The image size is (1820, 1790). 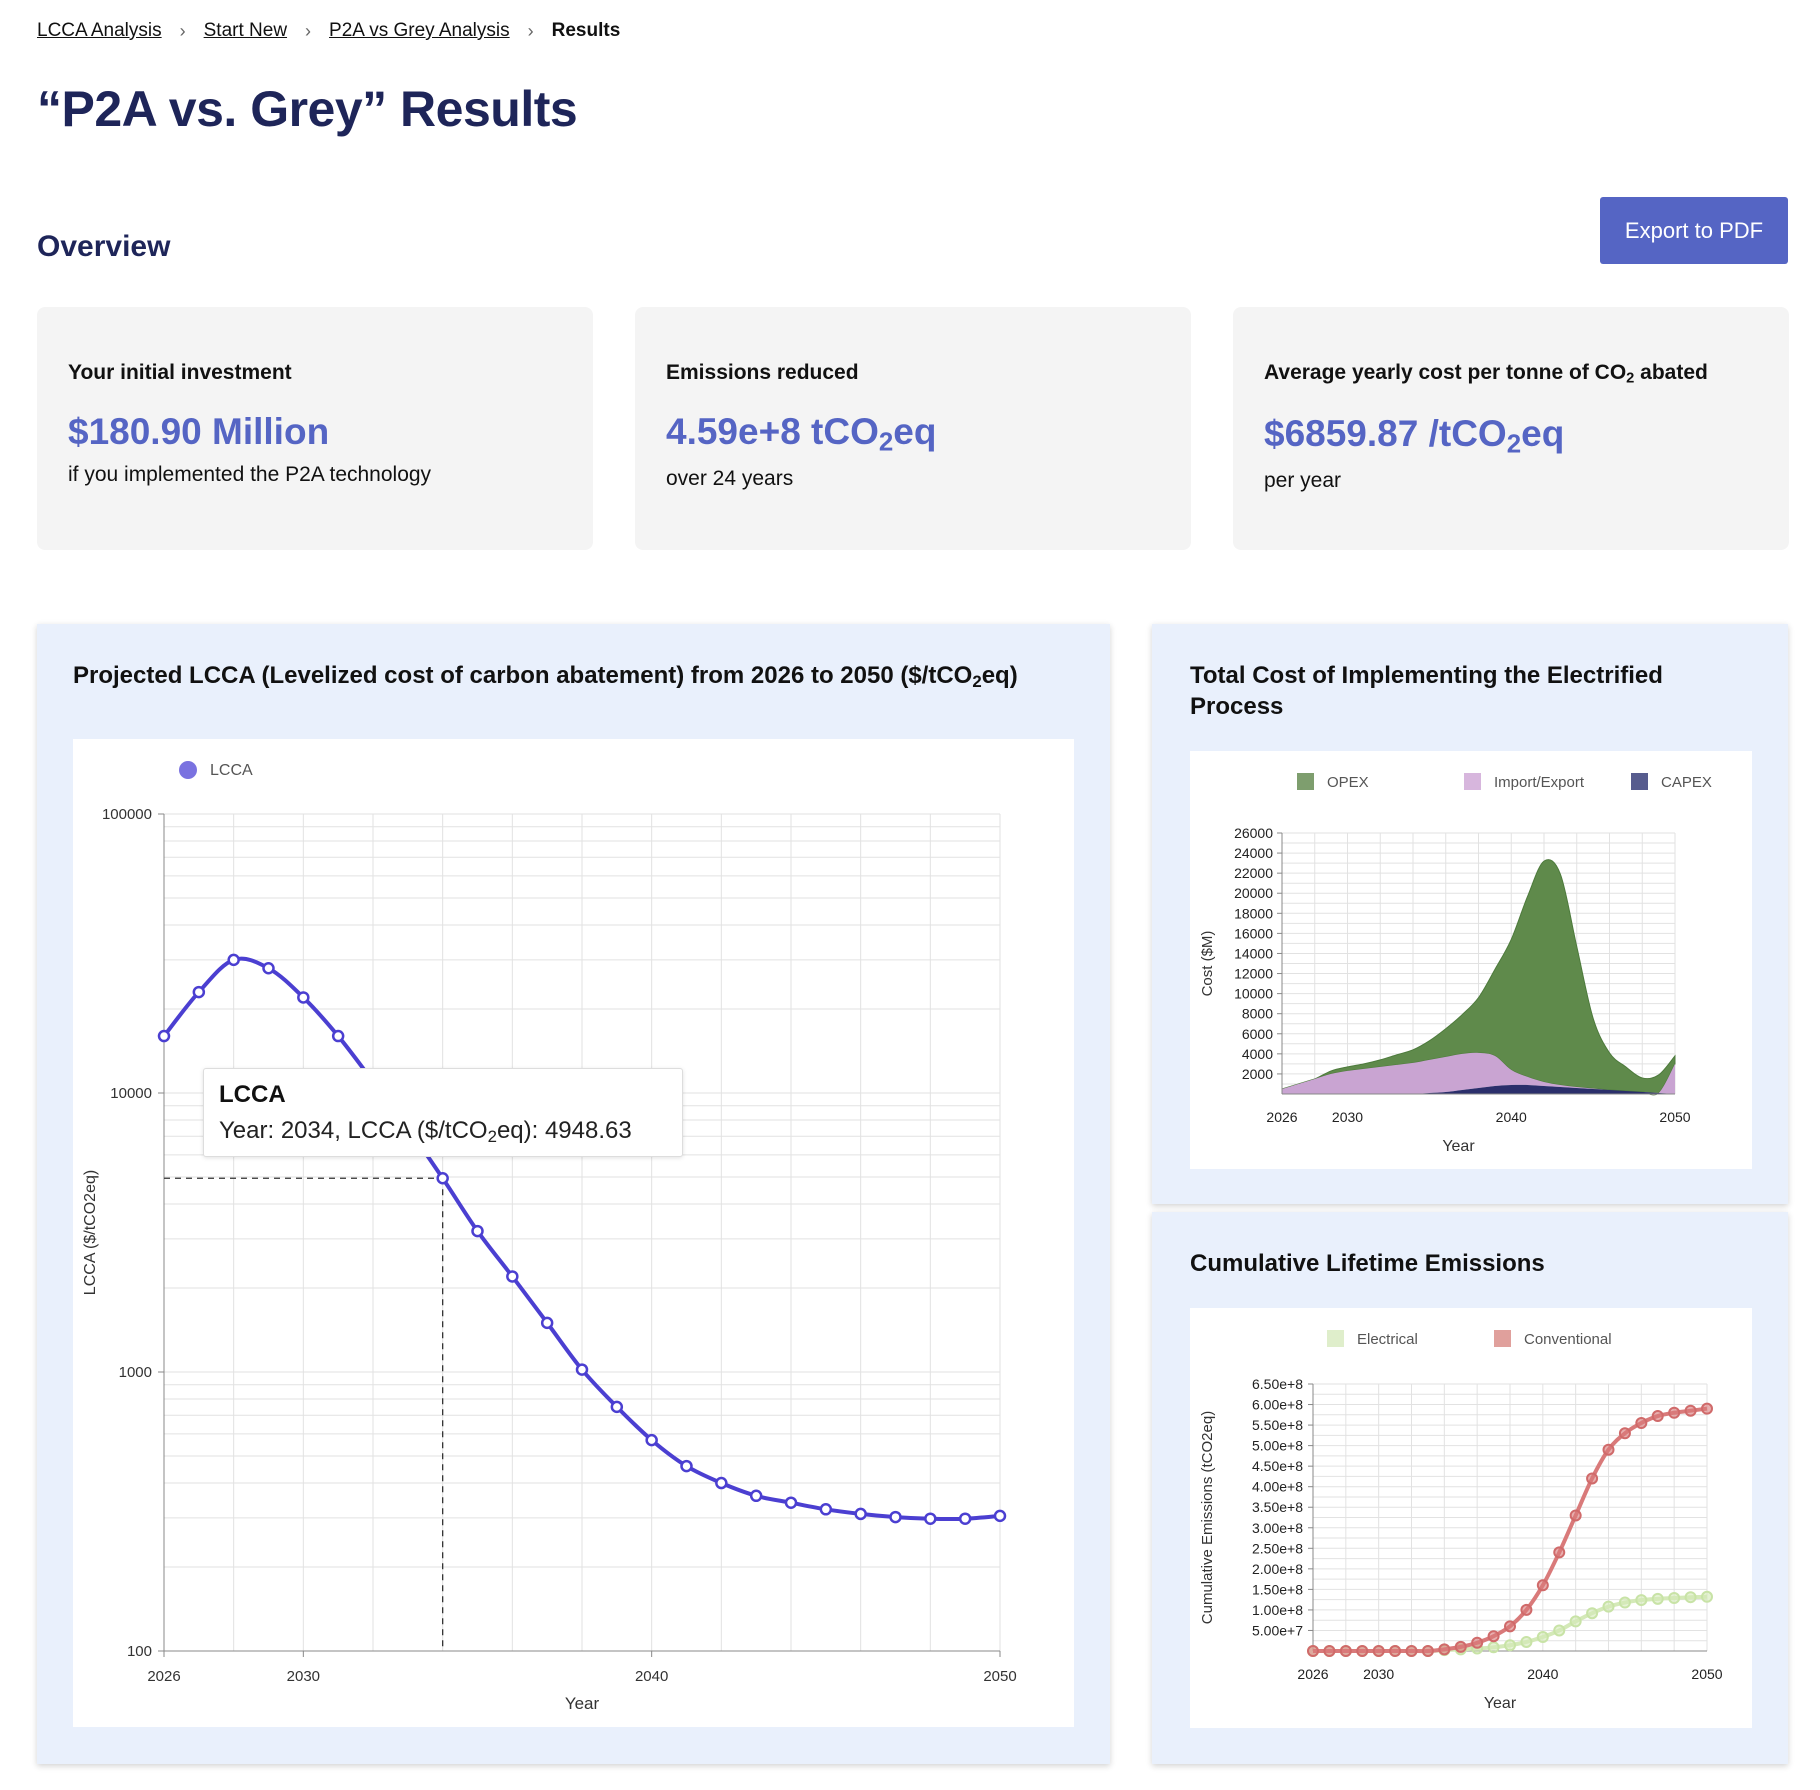 What do you see at coordinates (1694, 230) in the screenshot?
I see `export-pdf-button: Export to PDF` at bounding box center [1694, 230].